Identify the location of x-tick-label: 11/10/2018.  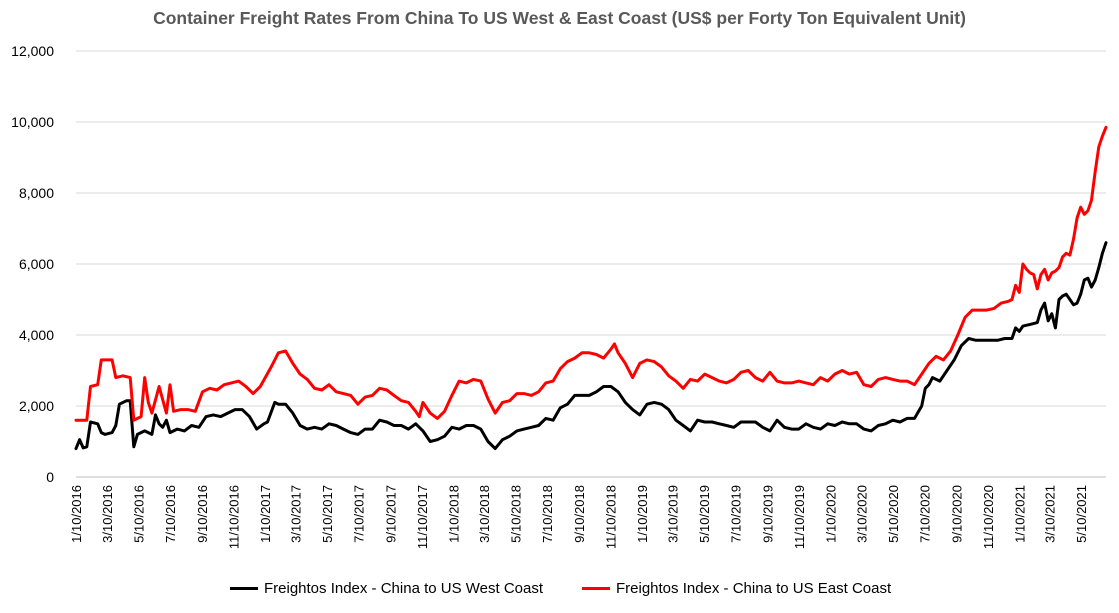
(610, 517).